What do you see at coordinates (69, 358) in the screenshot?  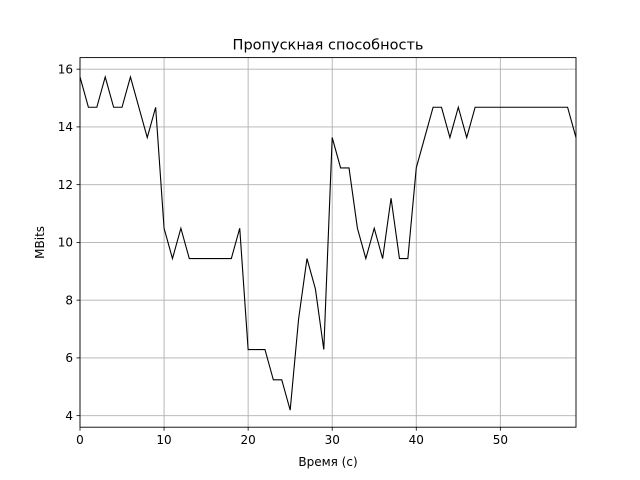 I see `y-tick-label: 6` at bounding box center [69, 358].